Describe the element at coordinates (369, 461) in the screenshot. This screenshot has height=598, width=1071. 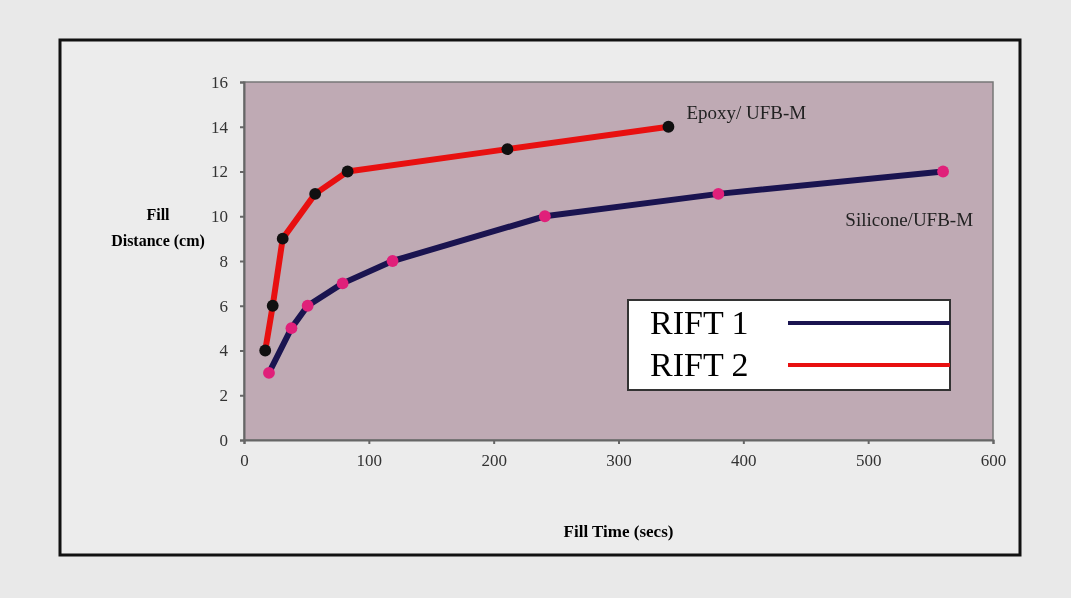
I see `x-tick-label: 100` at that location.